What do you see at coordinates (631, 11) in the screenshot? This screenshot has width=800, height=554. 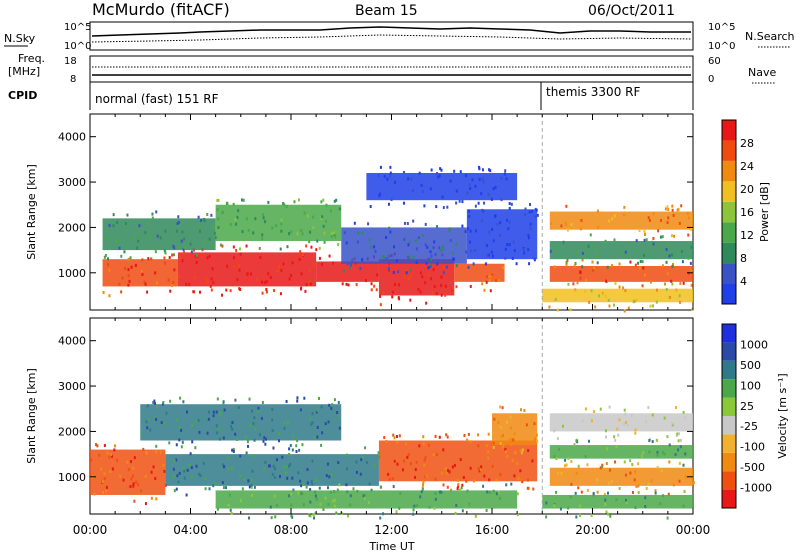 I see `date-title: 06/Oct/2011` at bounding box center [631, 11].